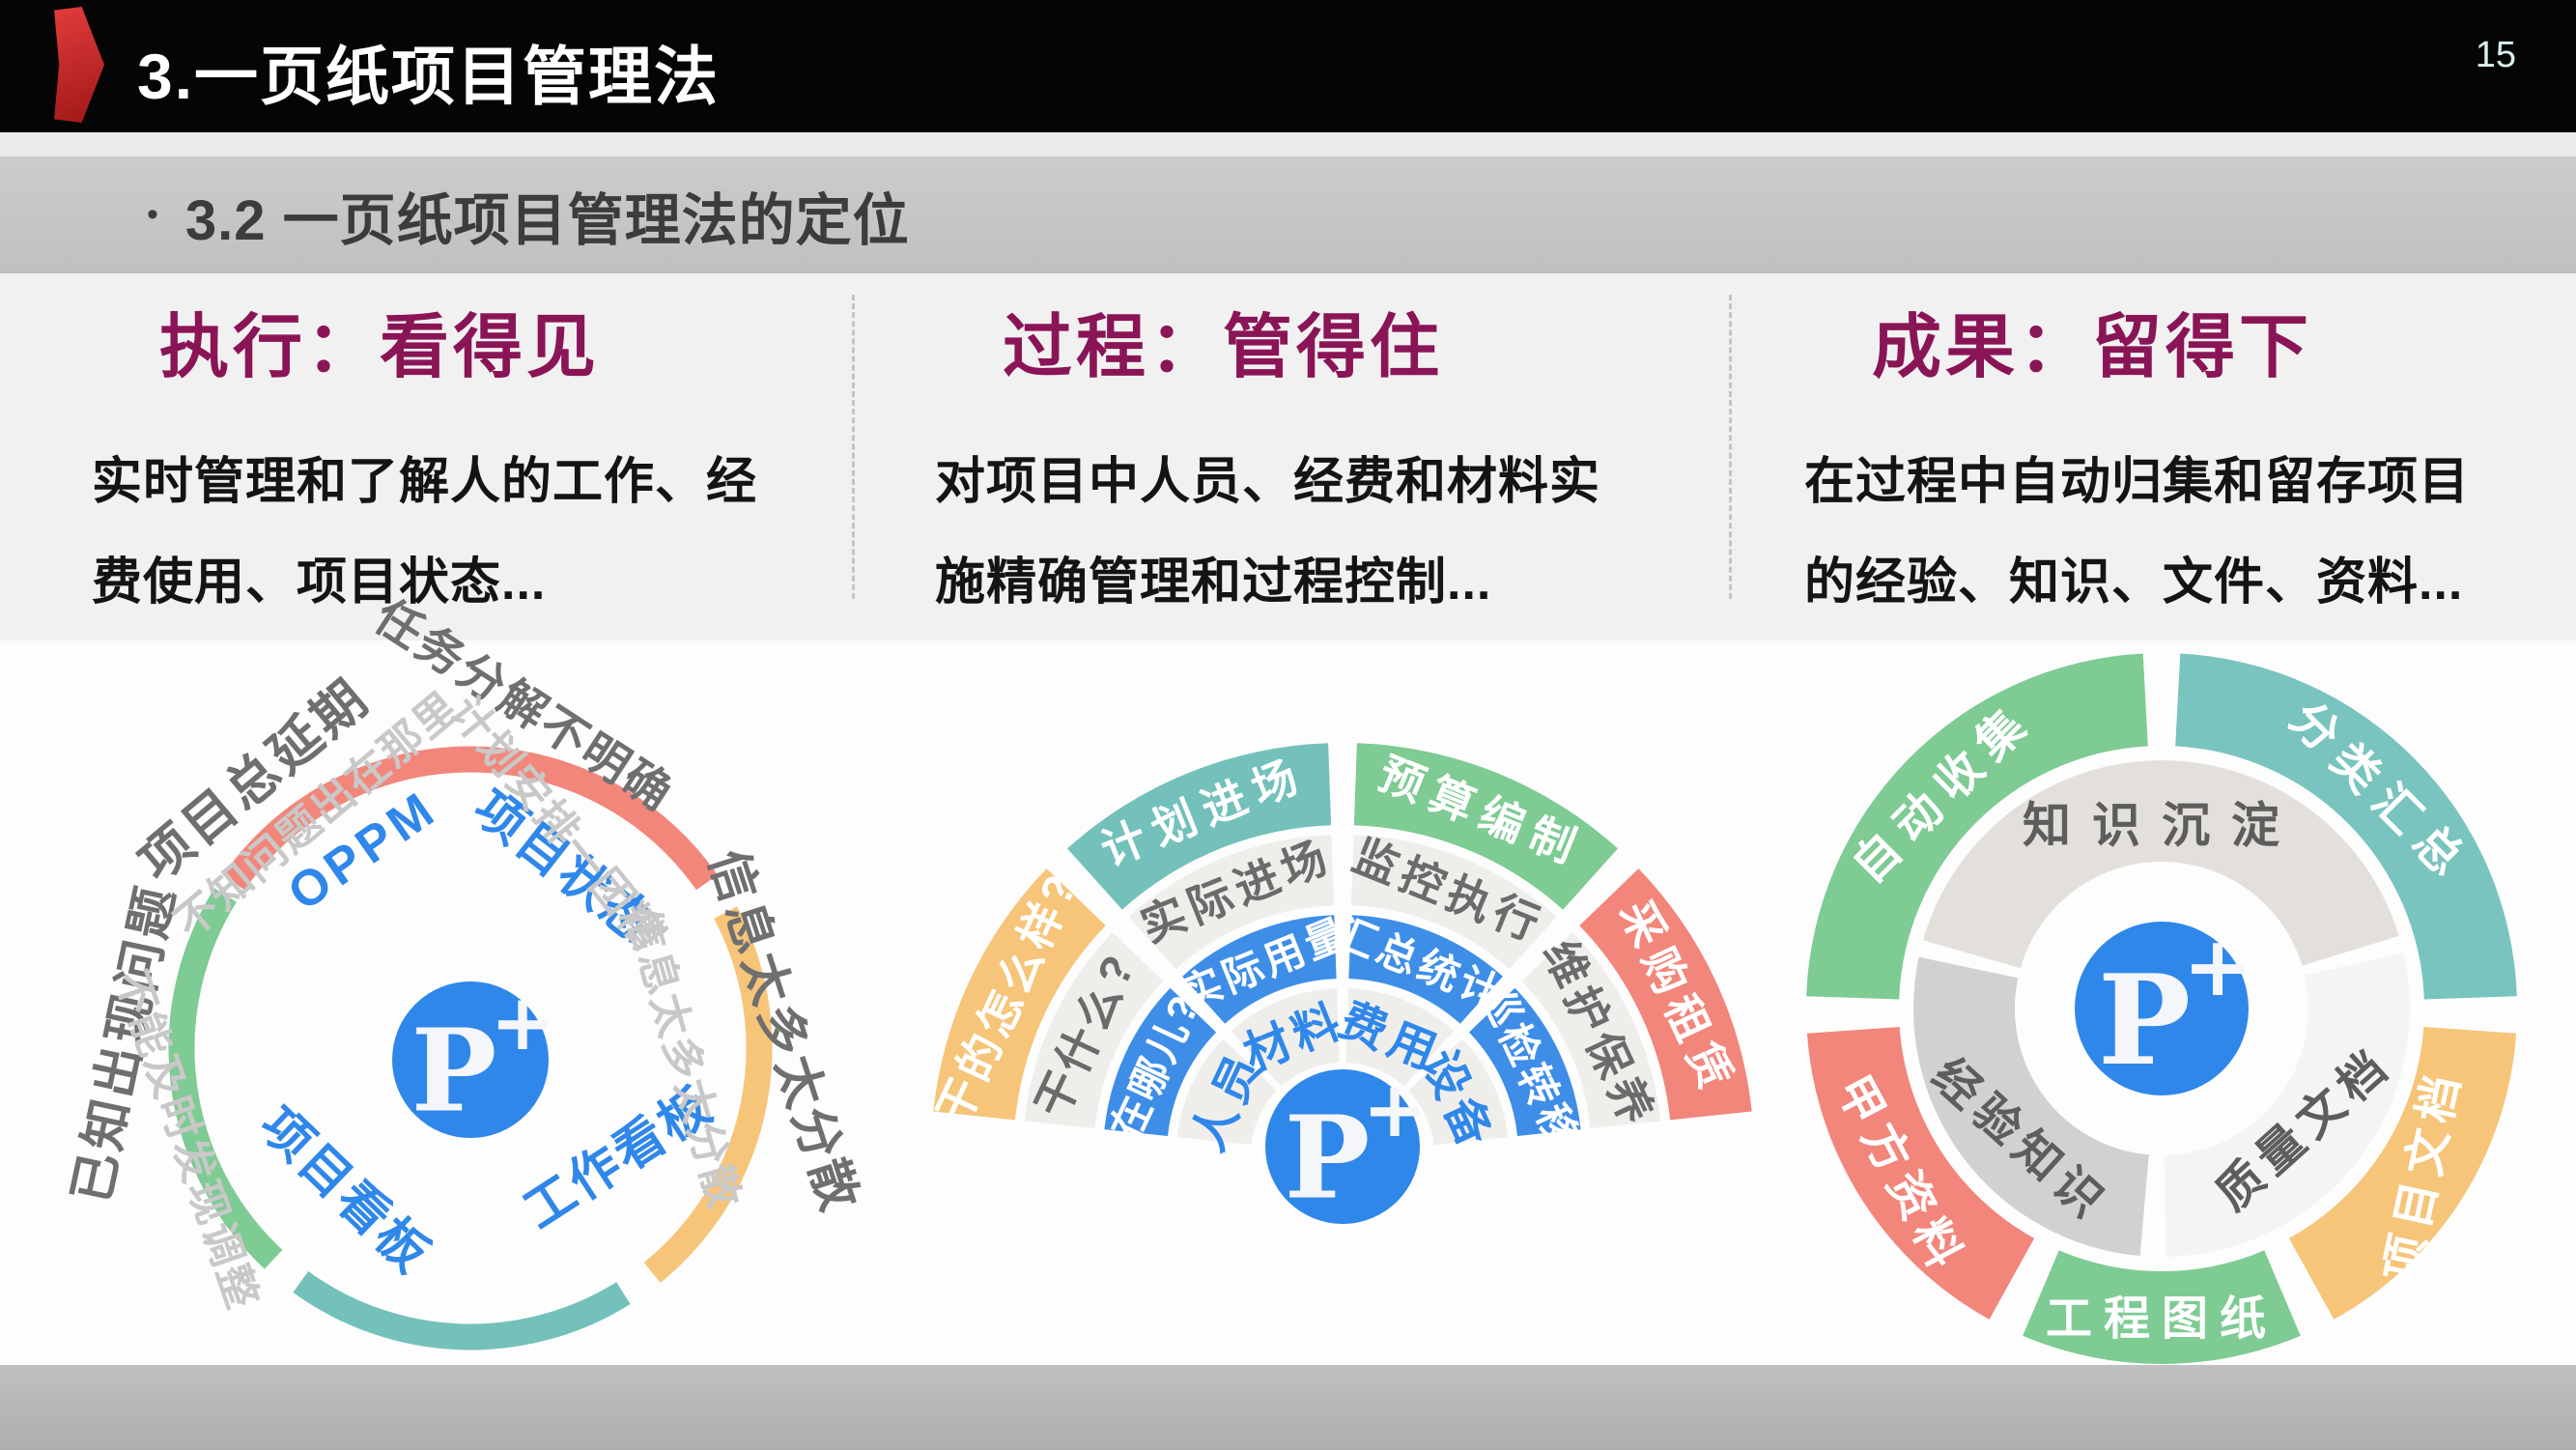 The image size is (2576, 1450). Describe the element at coordinates (470, 818) in the screenshot. I see `arc-red` at that location.